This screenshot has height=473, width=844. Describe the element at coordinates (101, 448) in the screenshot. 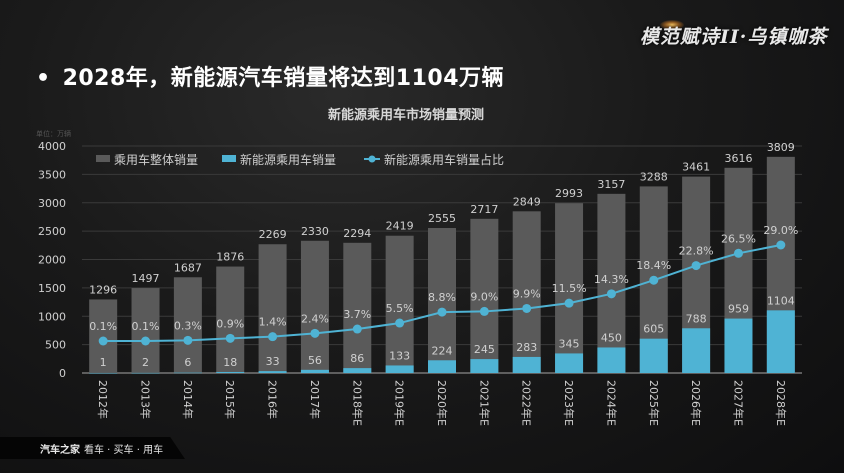

I see `footer: 汽车之家 看车 · 买车 · 用车` at that location.